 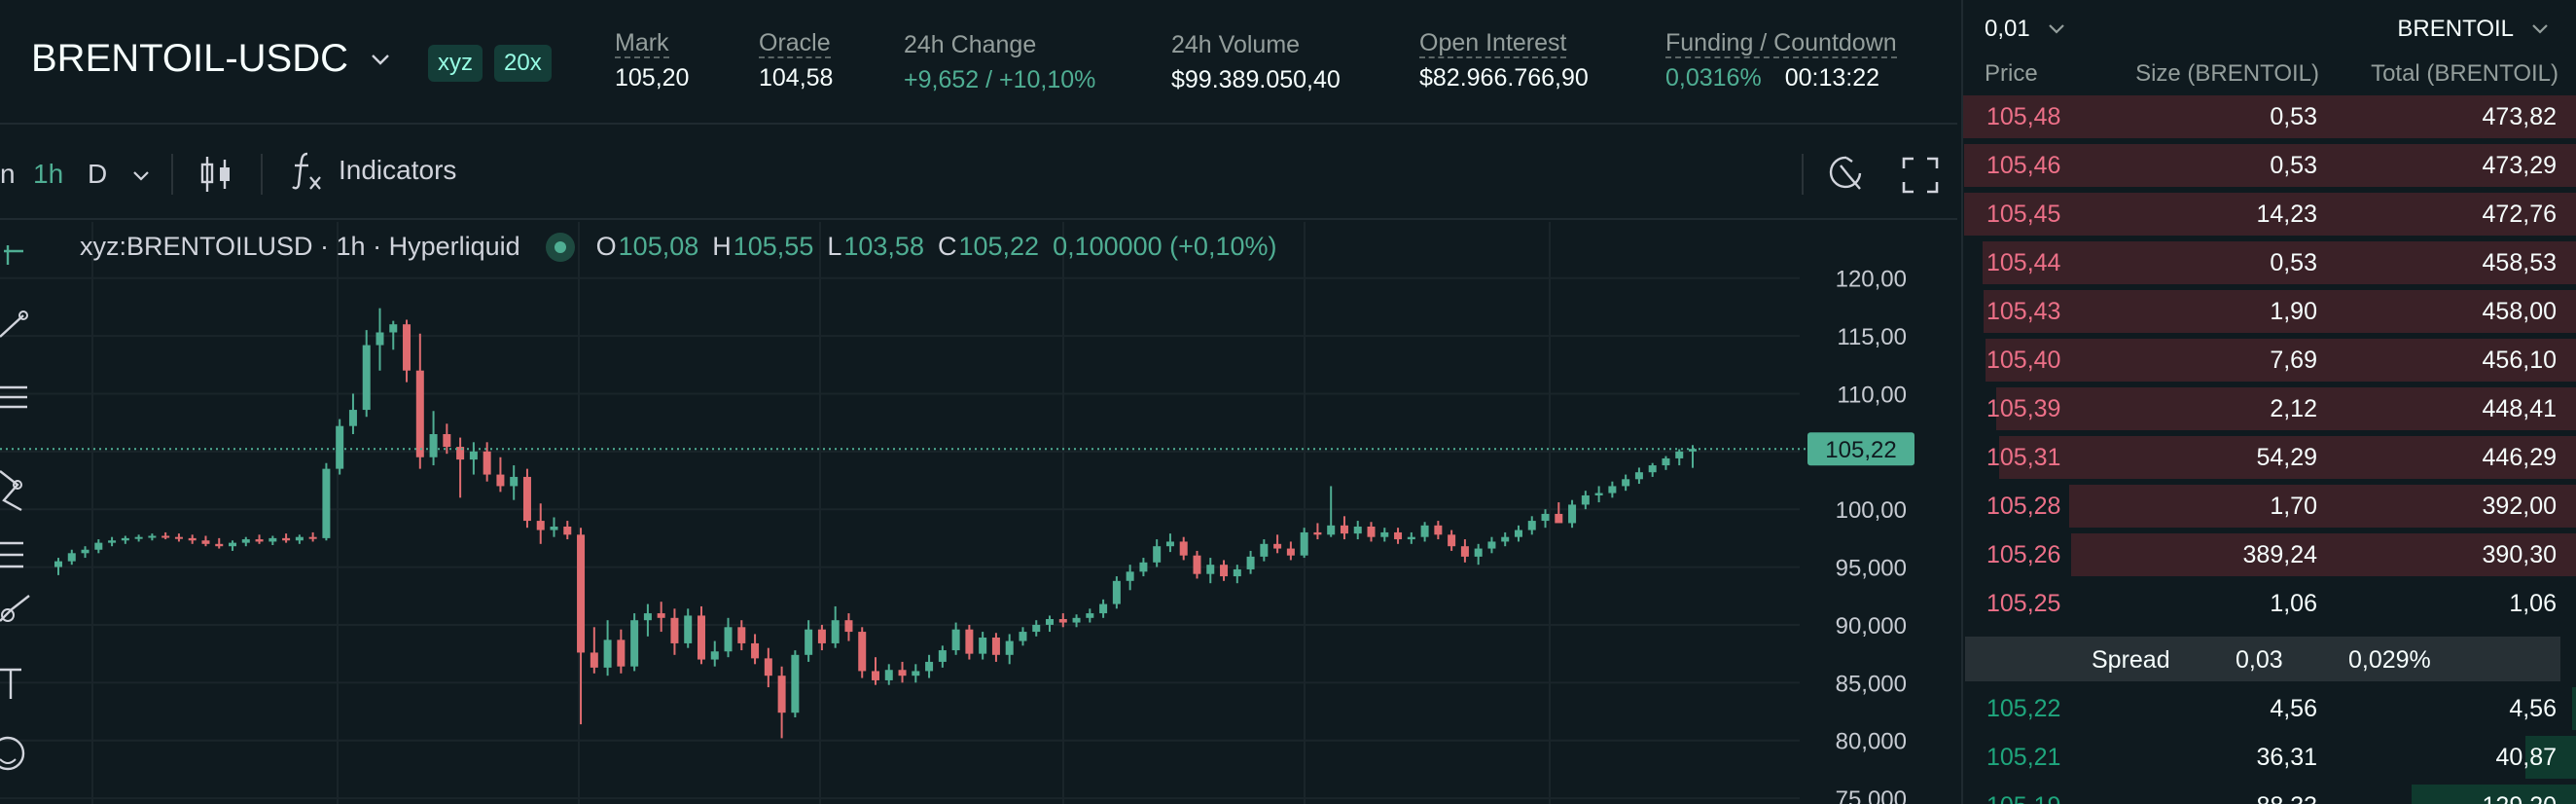 I want to click on interval-chevron-icon, so click(x=141, y=176).